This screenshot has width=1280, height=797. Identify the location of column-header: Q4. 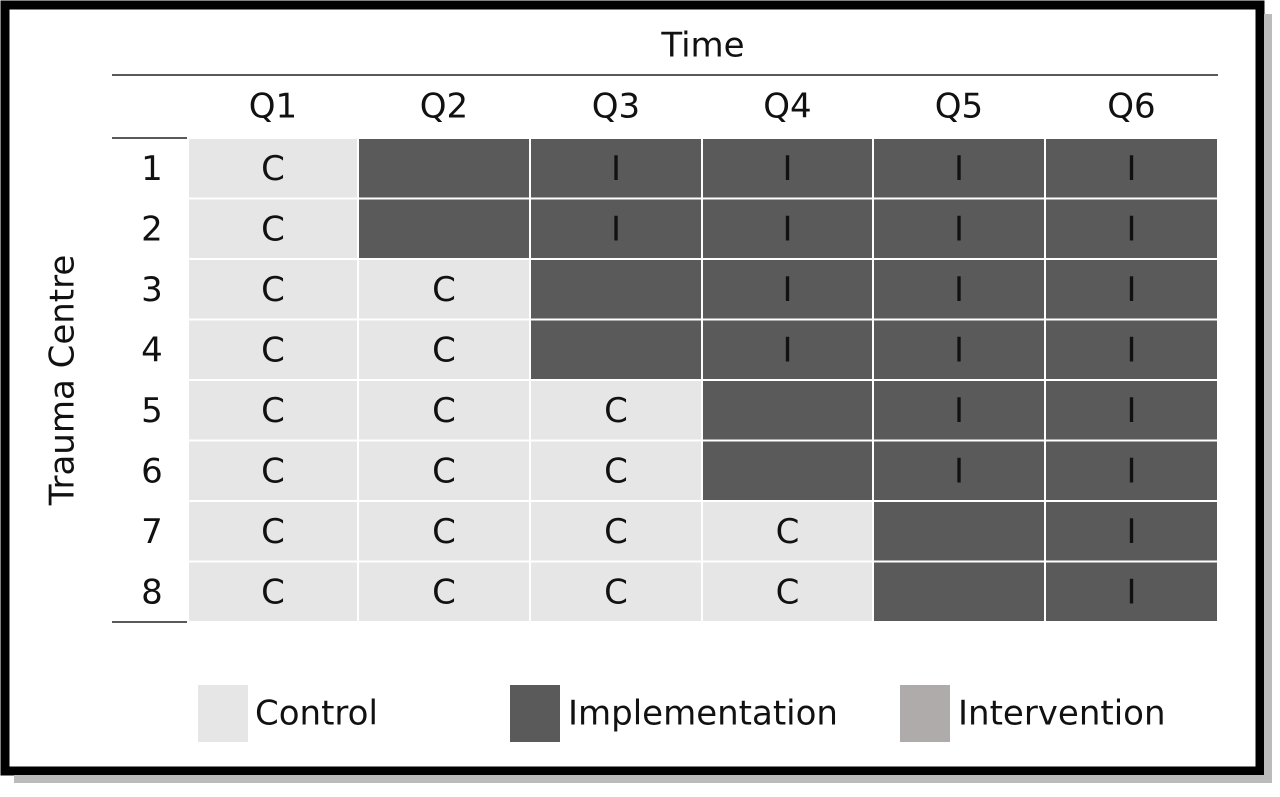
(787, 107).